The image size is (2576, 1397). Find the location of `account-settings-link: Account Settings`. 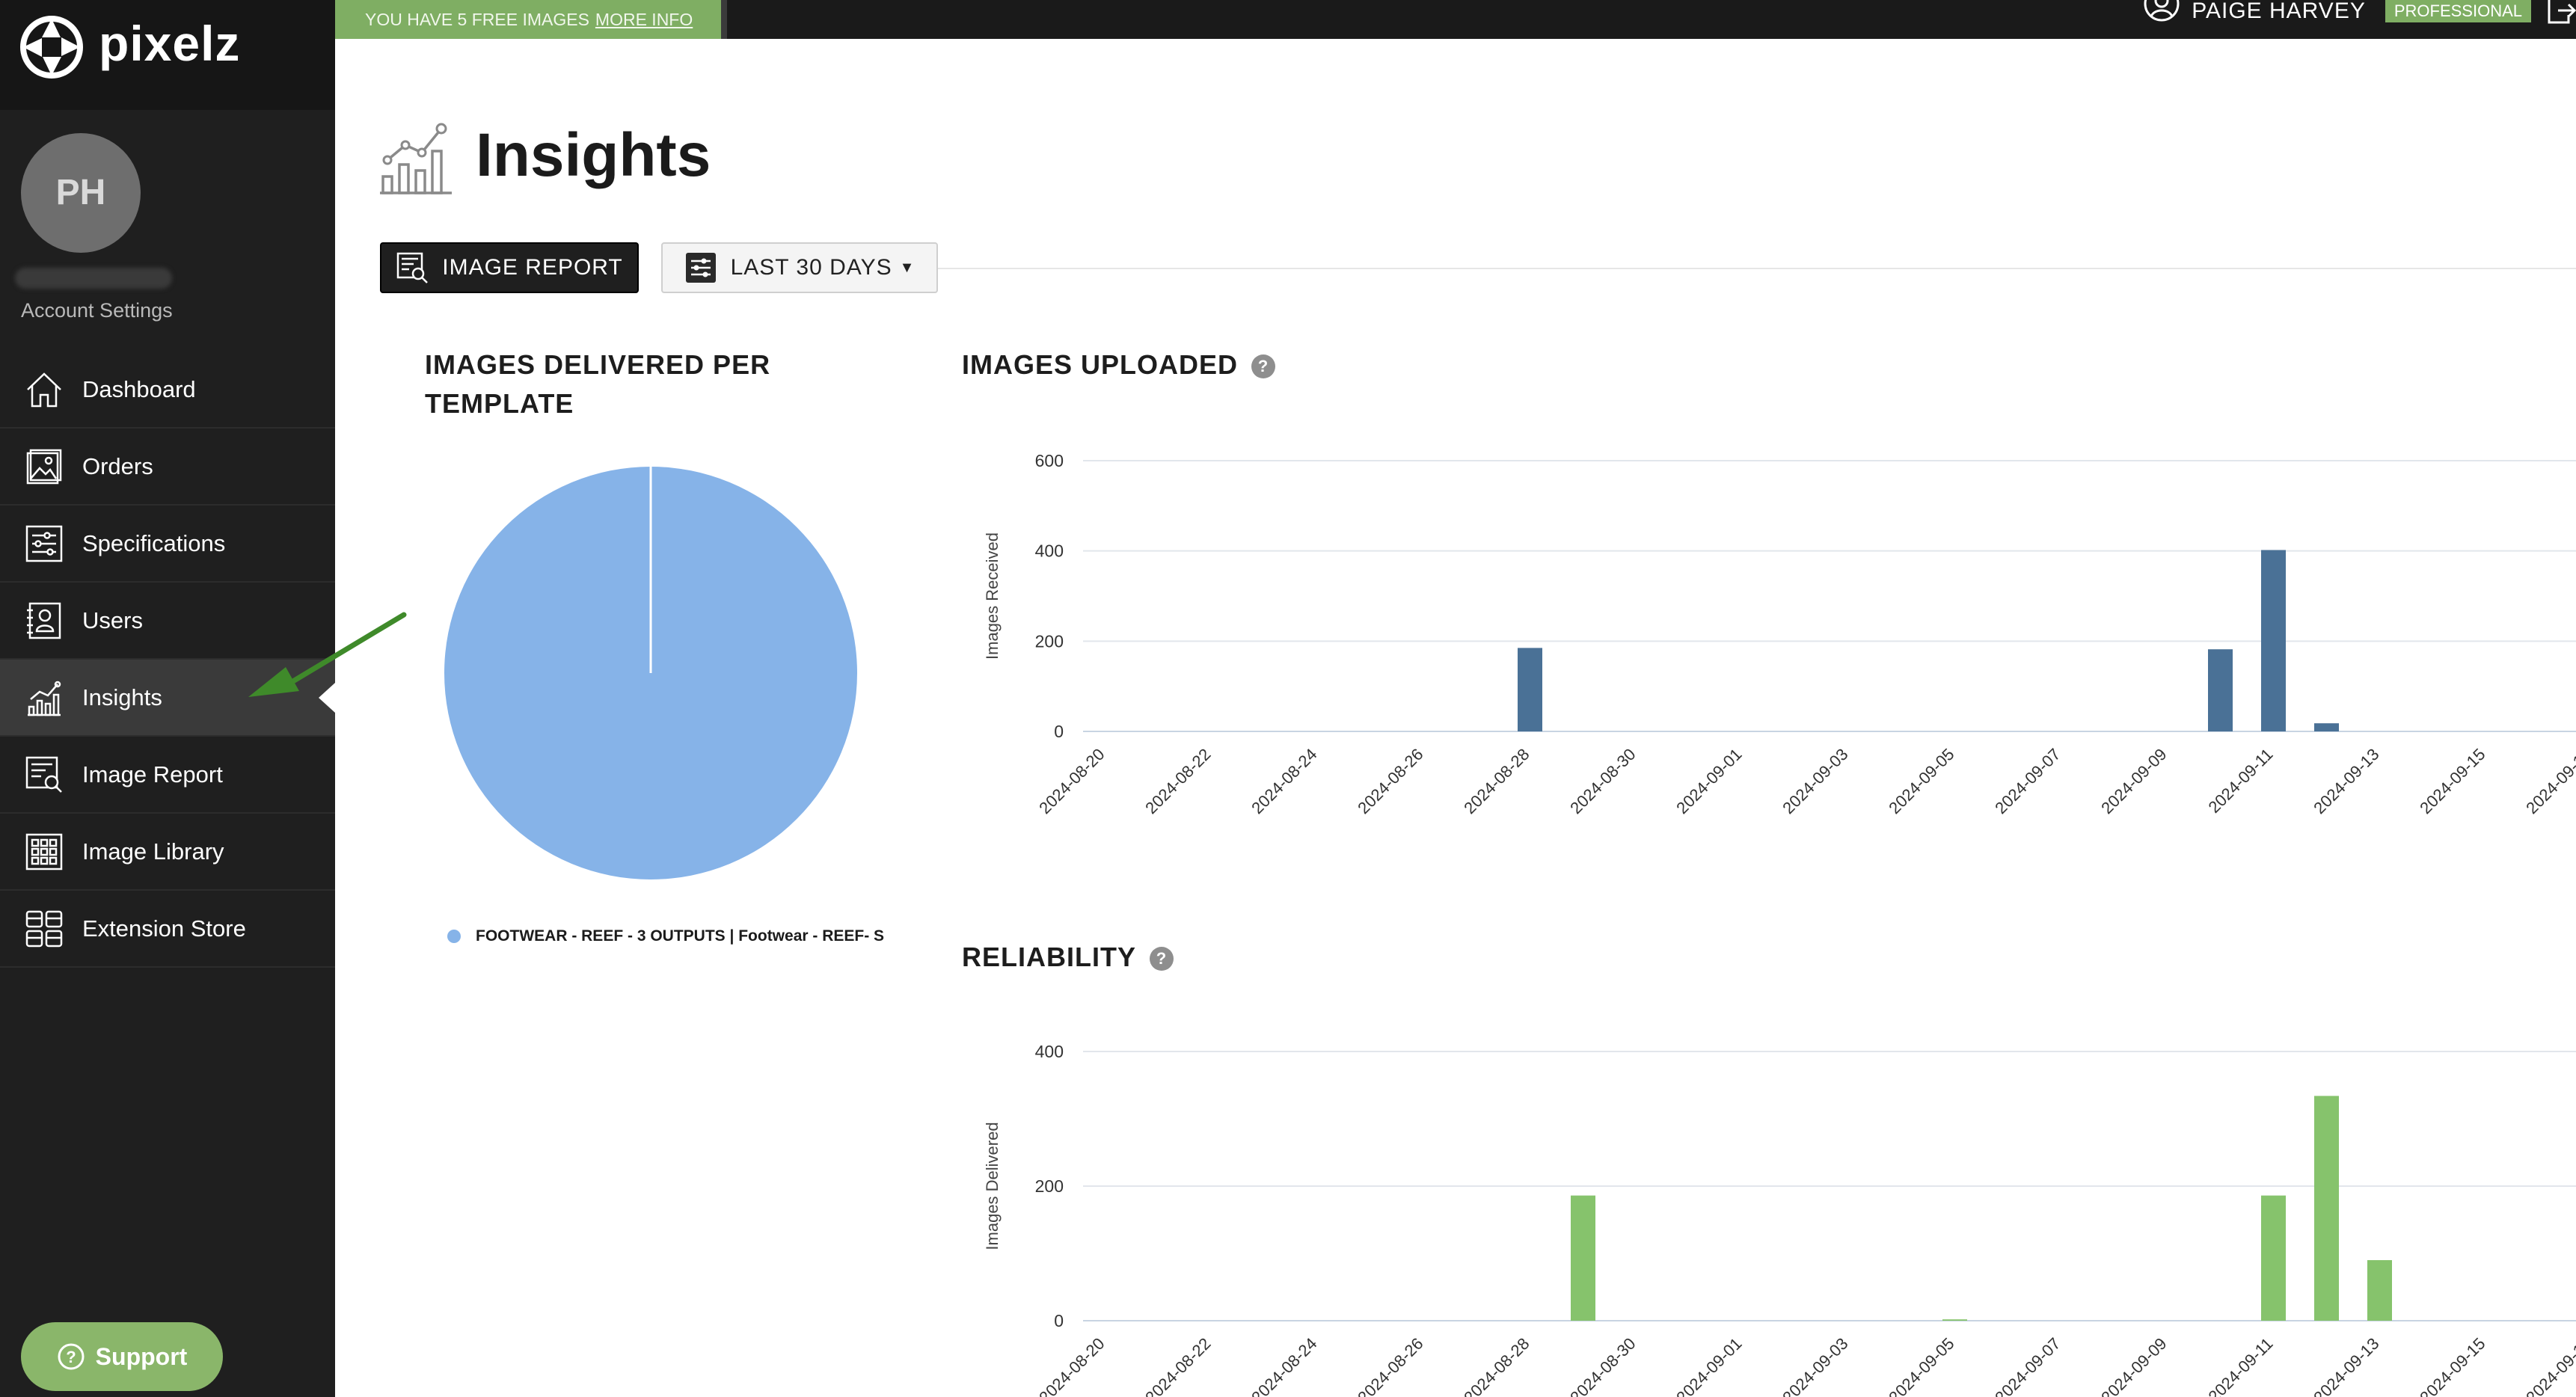

account-settings-link: Account Settings is located at coordinates (97, 310).